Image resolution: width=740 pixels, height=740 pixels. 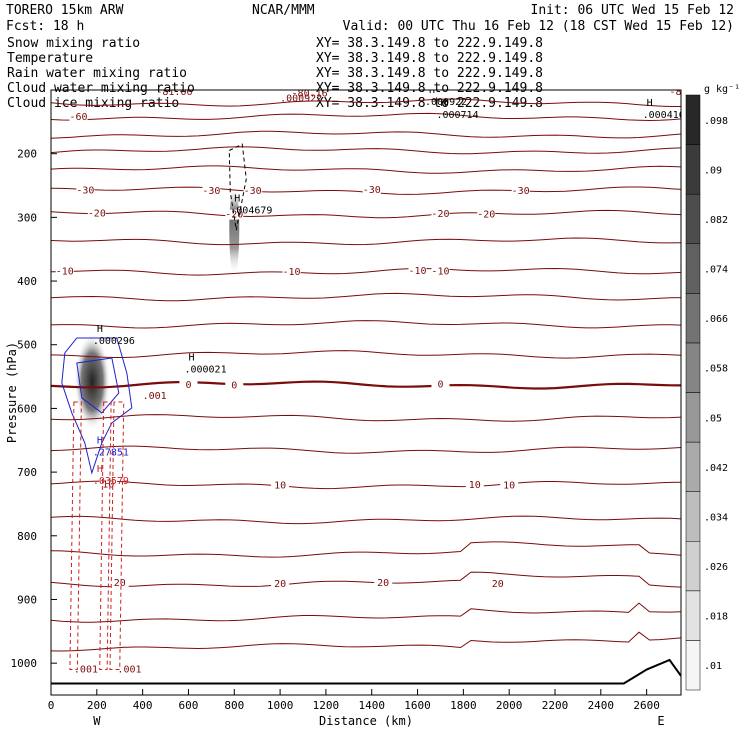 What do you see at coordinates (27, 217) in the screenshot?
I see `y-tick-label: 300` at bounding box center [27, 217].